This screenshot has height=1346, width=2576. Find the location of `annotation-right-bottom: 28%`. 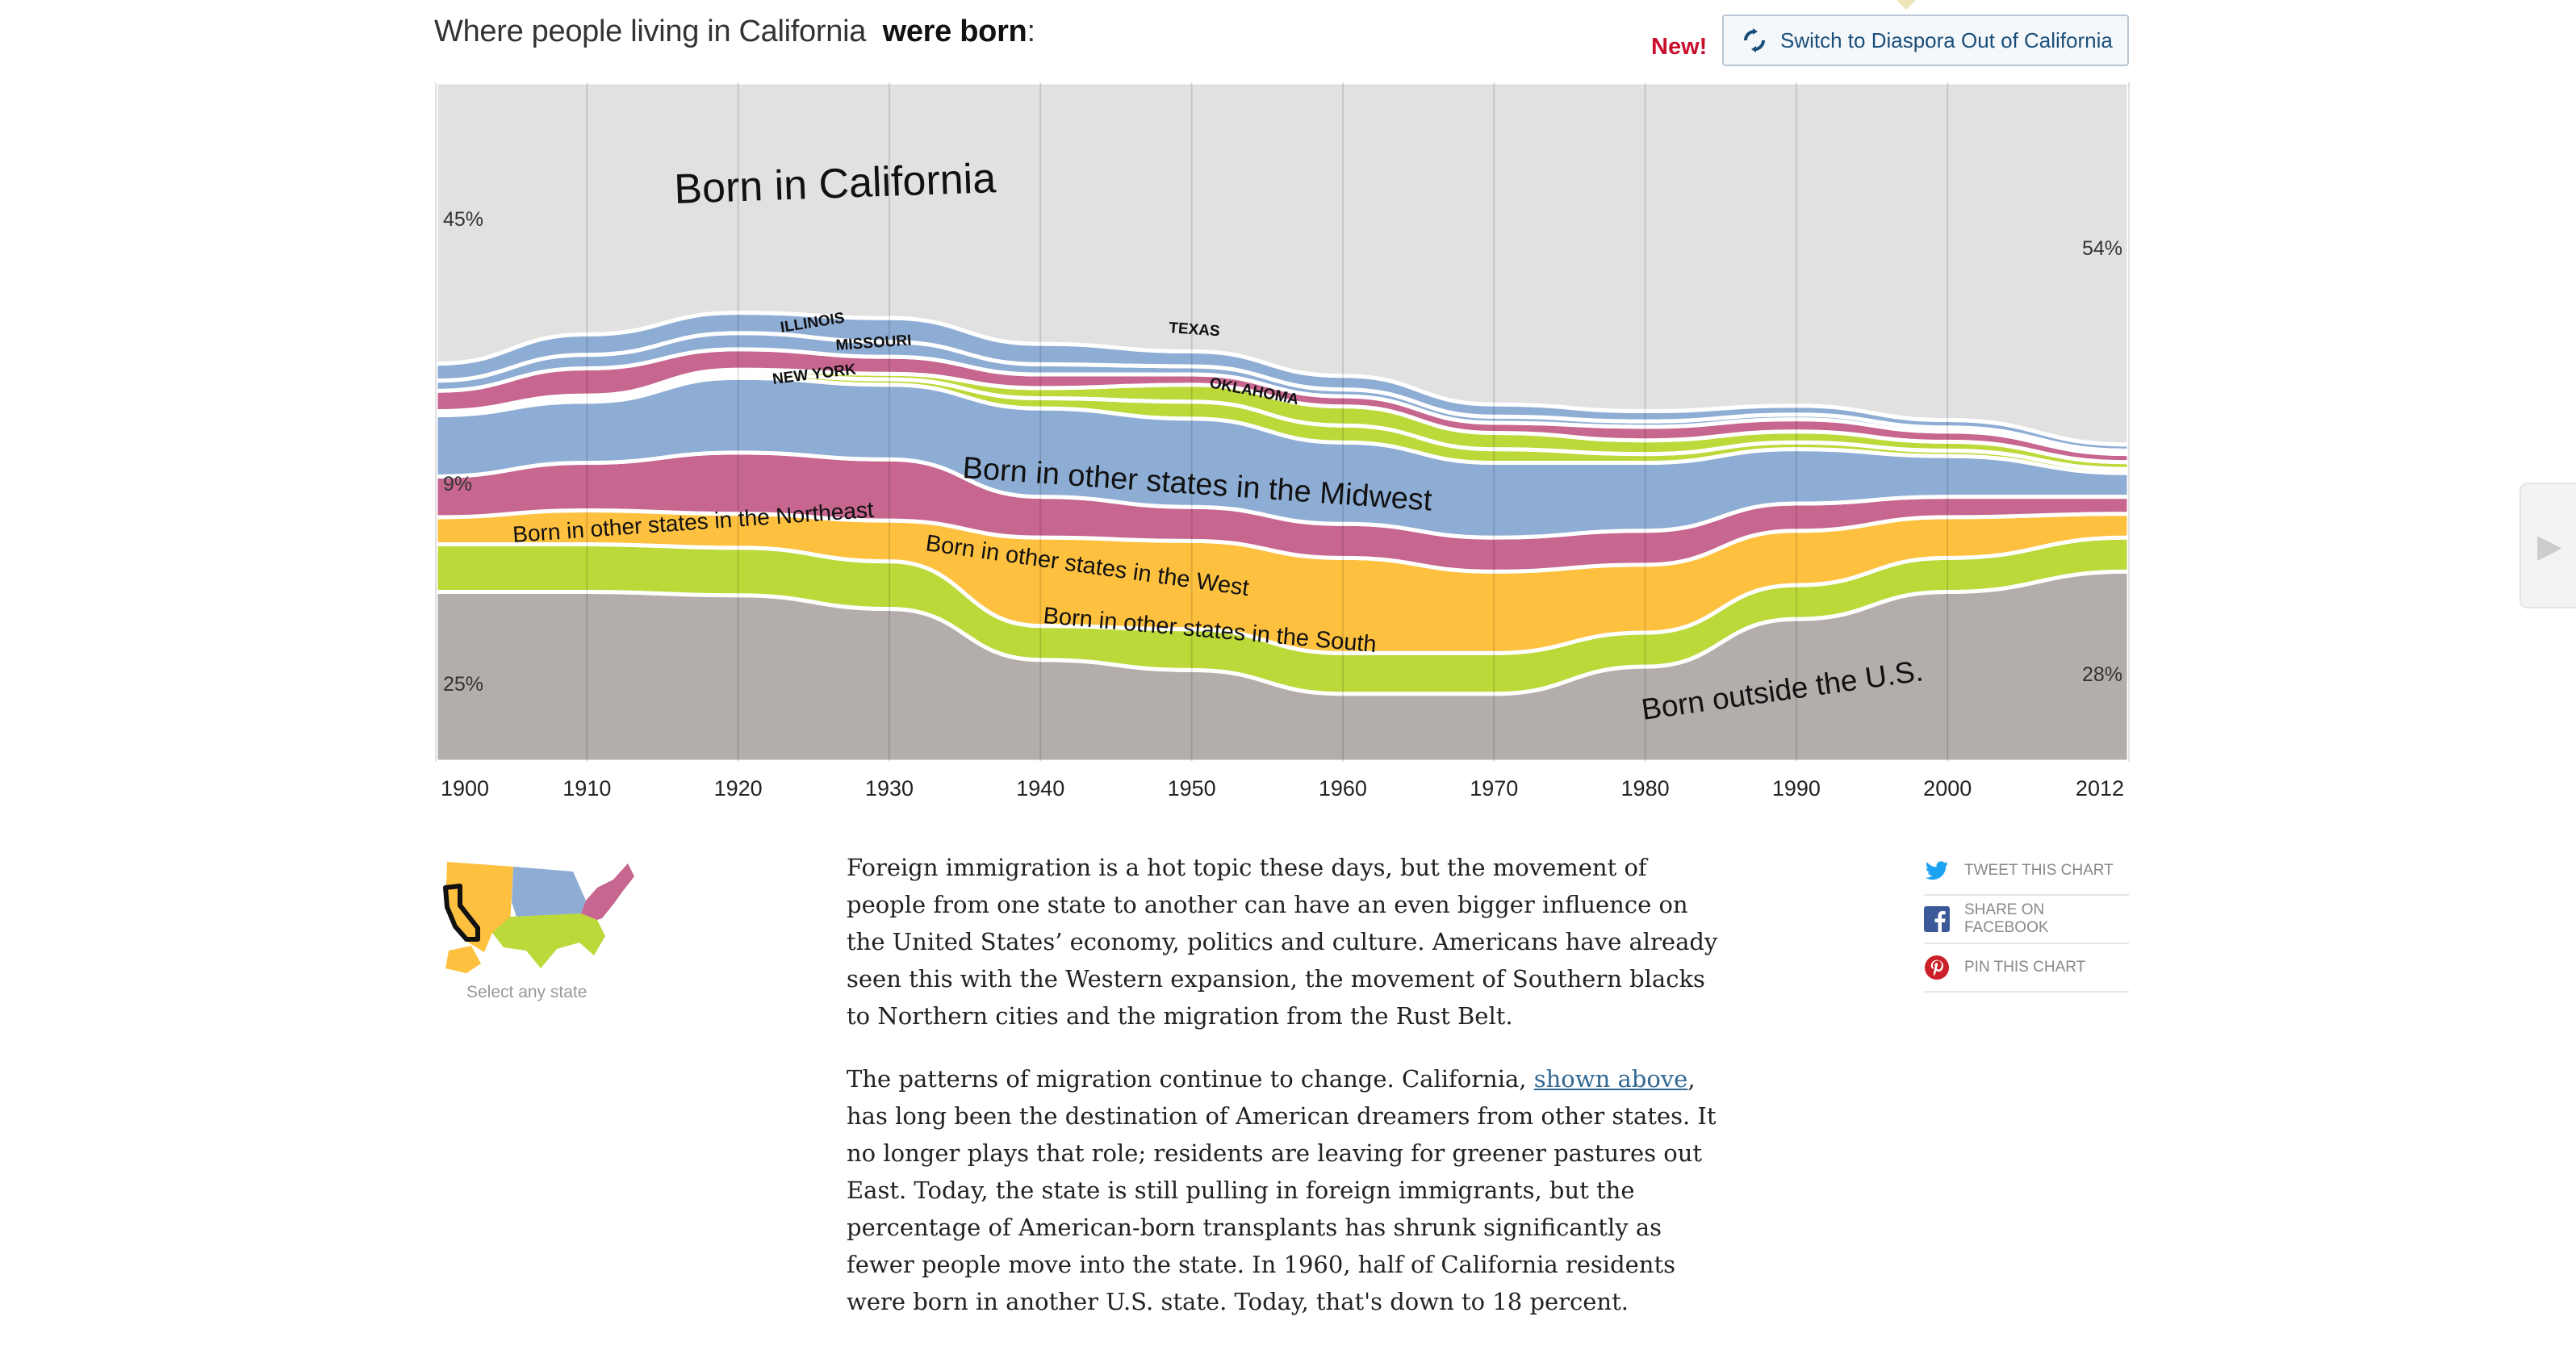

annotation-right-bottom: 28% is located at coordinates (2102, 674).